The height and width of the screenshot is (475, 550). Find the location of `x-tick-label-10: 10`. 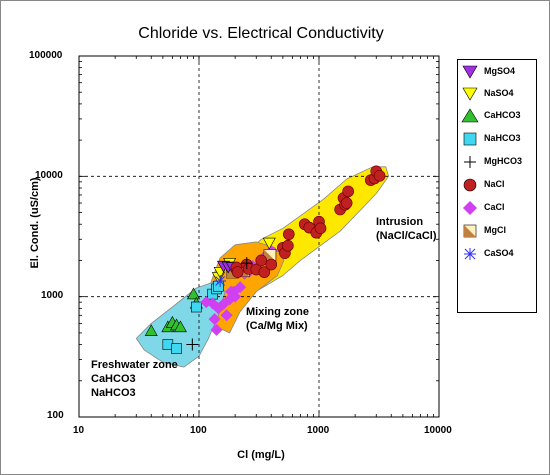

x-tick-label-10: 10 is located at coordinates (79, 430).